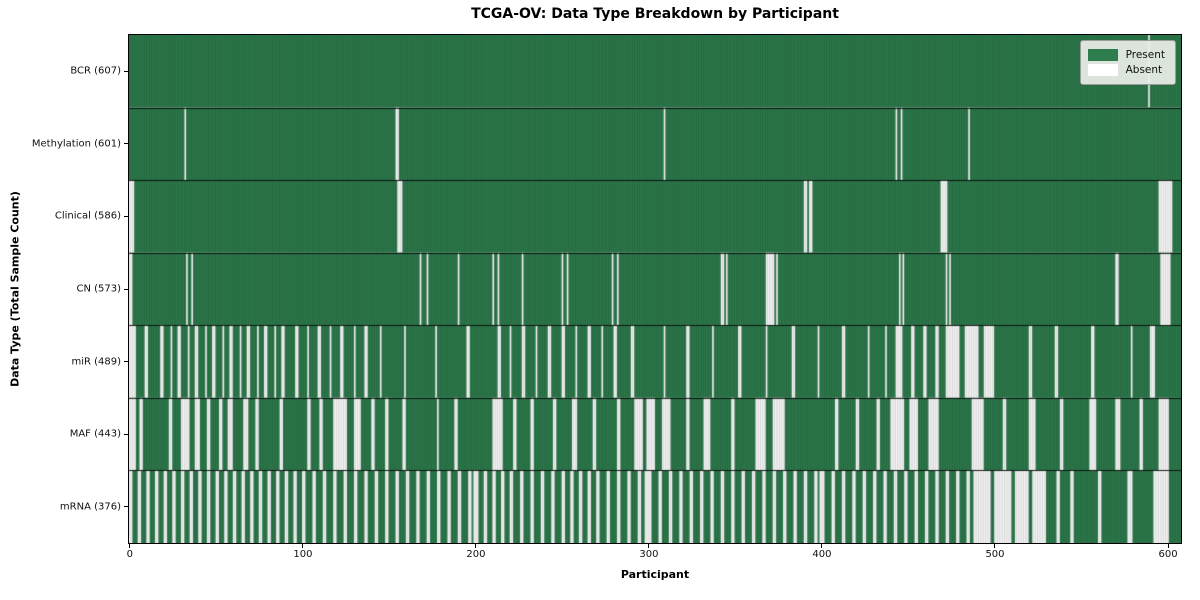 Image resolution: width=1200 pixels, height=600 pixels. What do you see at coordinates (1102, 55) in the screenshot?
I see `legend-swatch-present-icon` at bounding box center [1102, 55].